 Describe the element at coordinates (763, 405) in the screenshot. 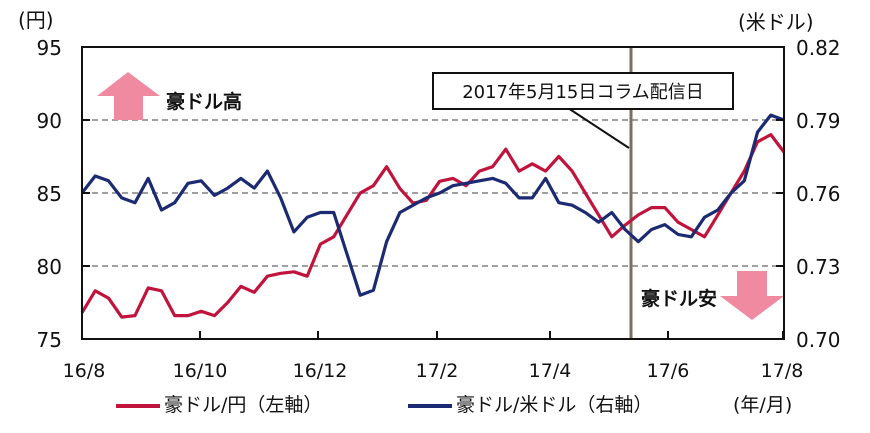

I see `x-axis-unit: (年/月)` at that location.